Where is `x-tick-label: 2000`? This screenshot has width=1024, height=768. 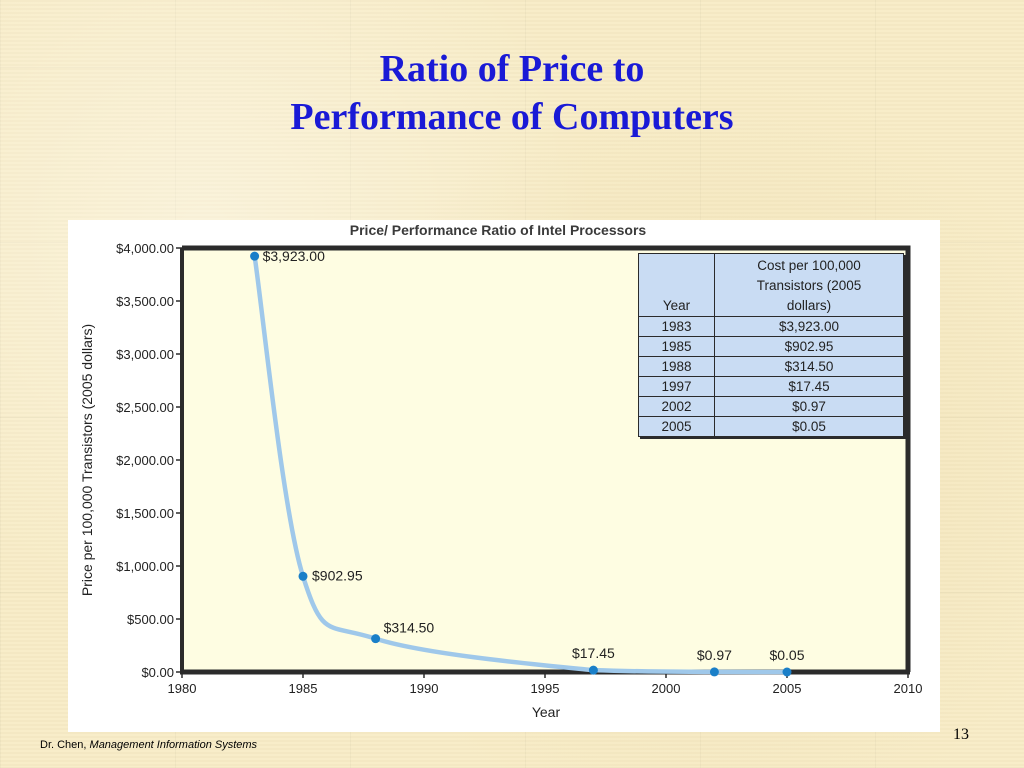 x-tick-label: 2000 is located at coordinates (666, 688).